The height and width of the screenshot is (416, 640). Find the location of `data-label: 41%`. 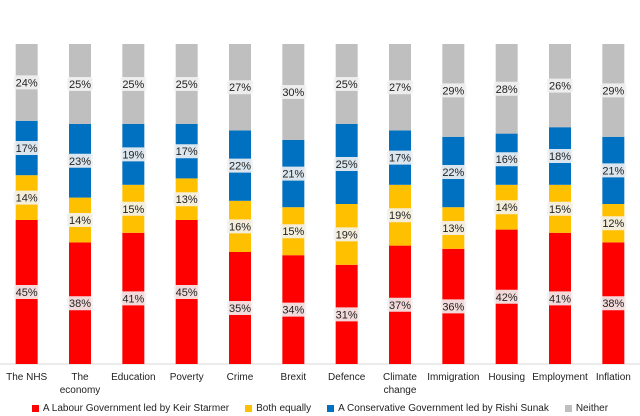

data-label: 41% is located at coordinates (133, 298).